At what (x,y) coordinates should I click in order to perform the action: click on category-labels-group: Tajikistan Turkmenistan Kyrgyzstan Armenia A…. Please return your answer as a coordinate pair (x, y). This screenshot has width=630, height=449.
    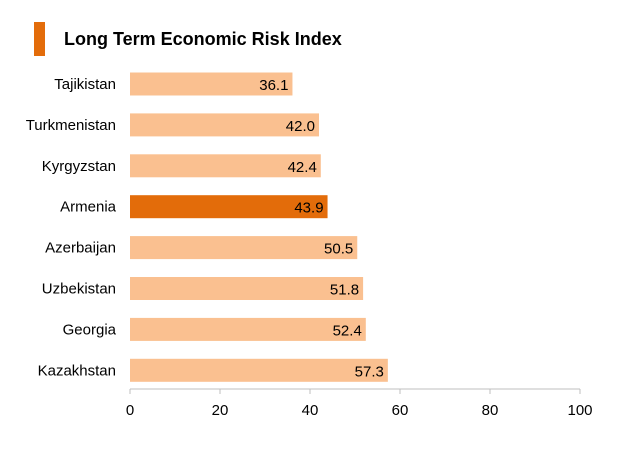
    Looking at the image, I should click on (71, 227).